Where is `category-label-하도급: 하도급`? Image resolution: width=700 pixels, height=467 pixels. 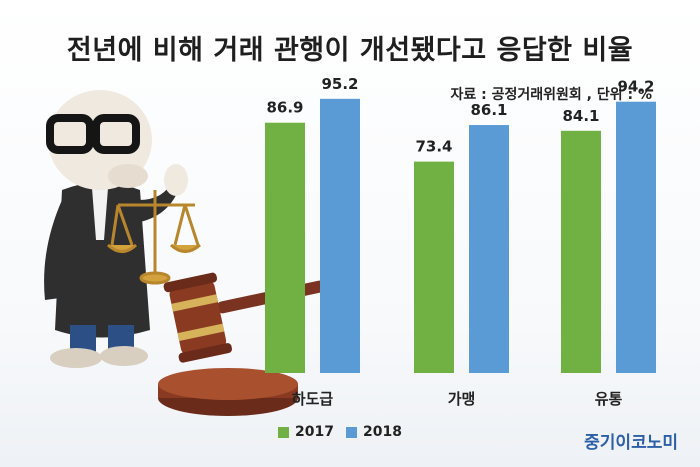 category-label-하도급: 하도급 is located at coordinates (313, 399).